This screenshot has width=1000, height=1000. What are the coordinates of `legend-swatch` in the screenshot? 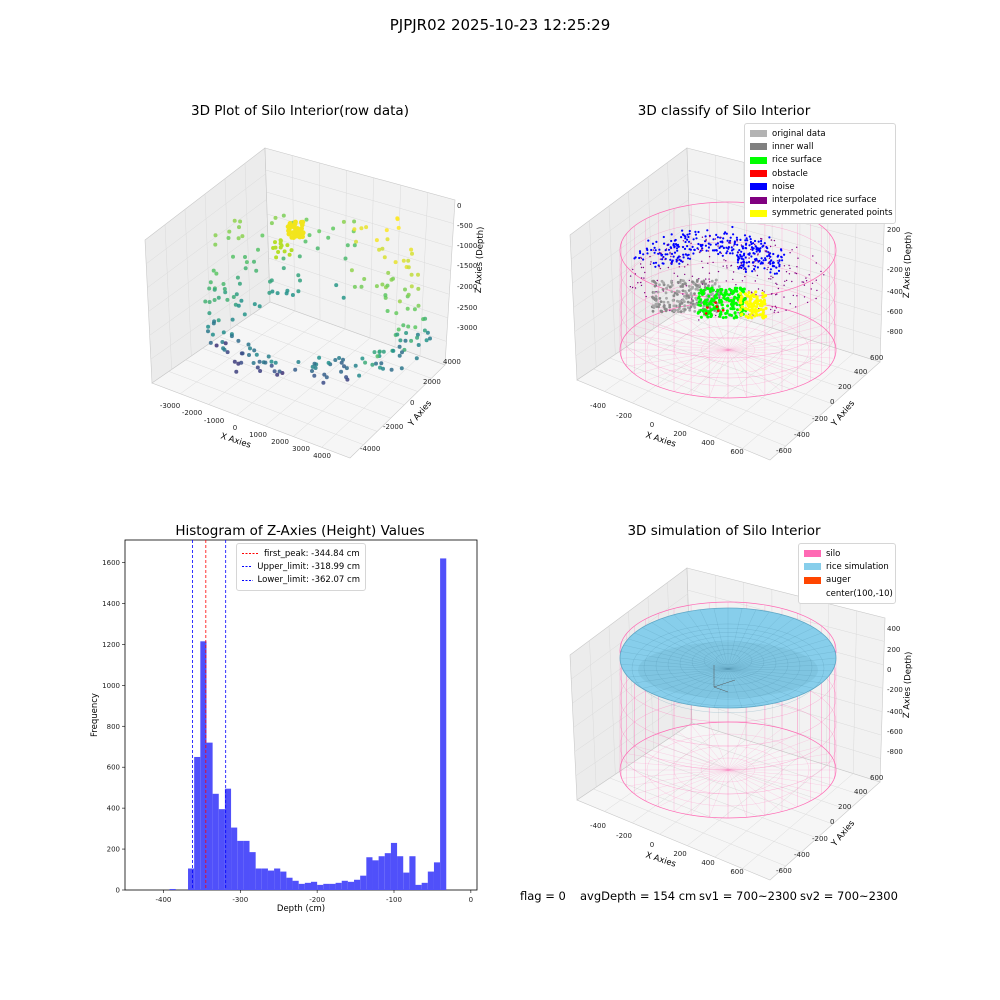 It's located at (812, 580).